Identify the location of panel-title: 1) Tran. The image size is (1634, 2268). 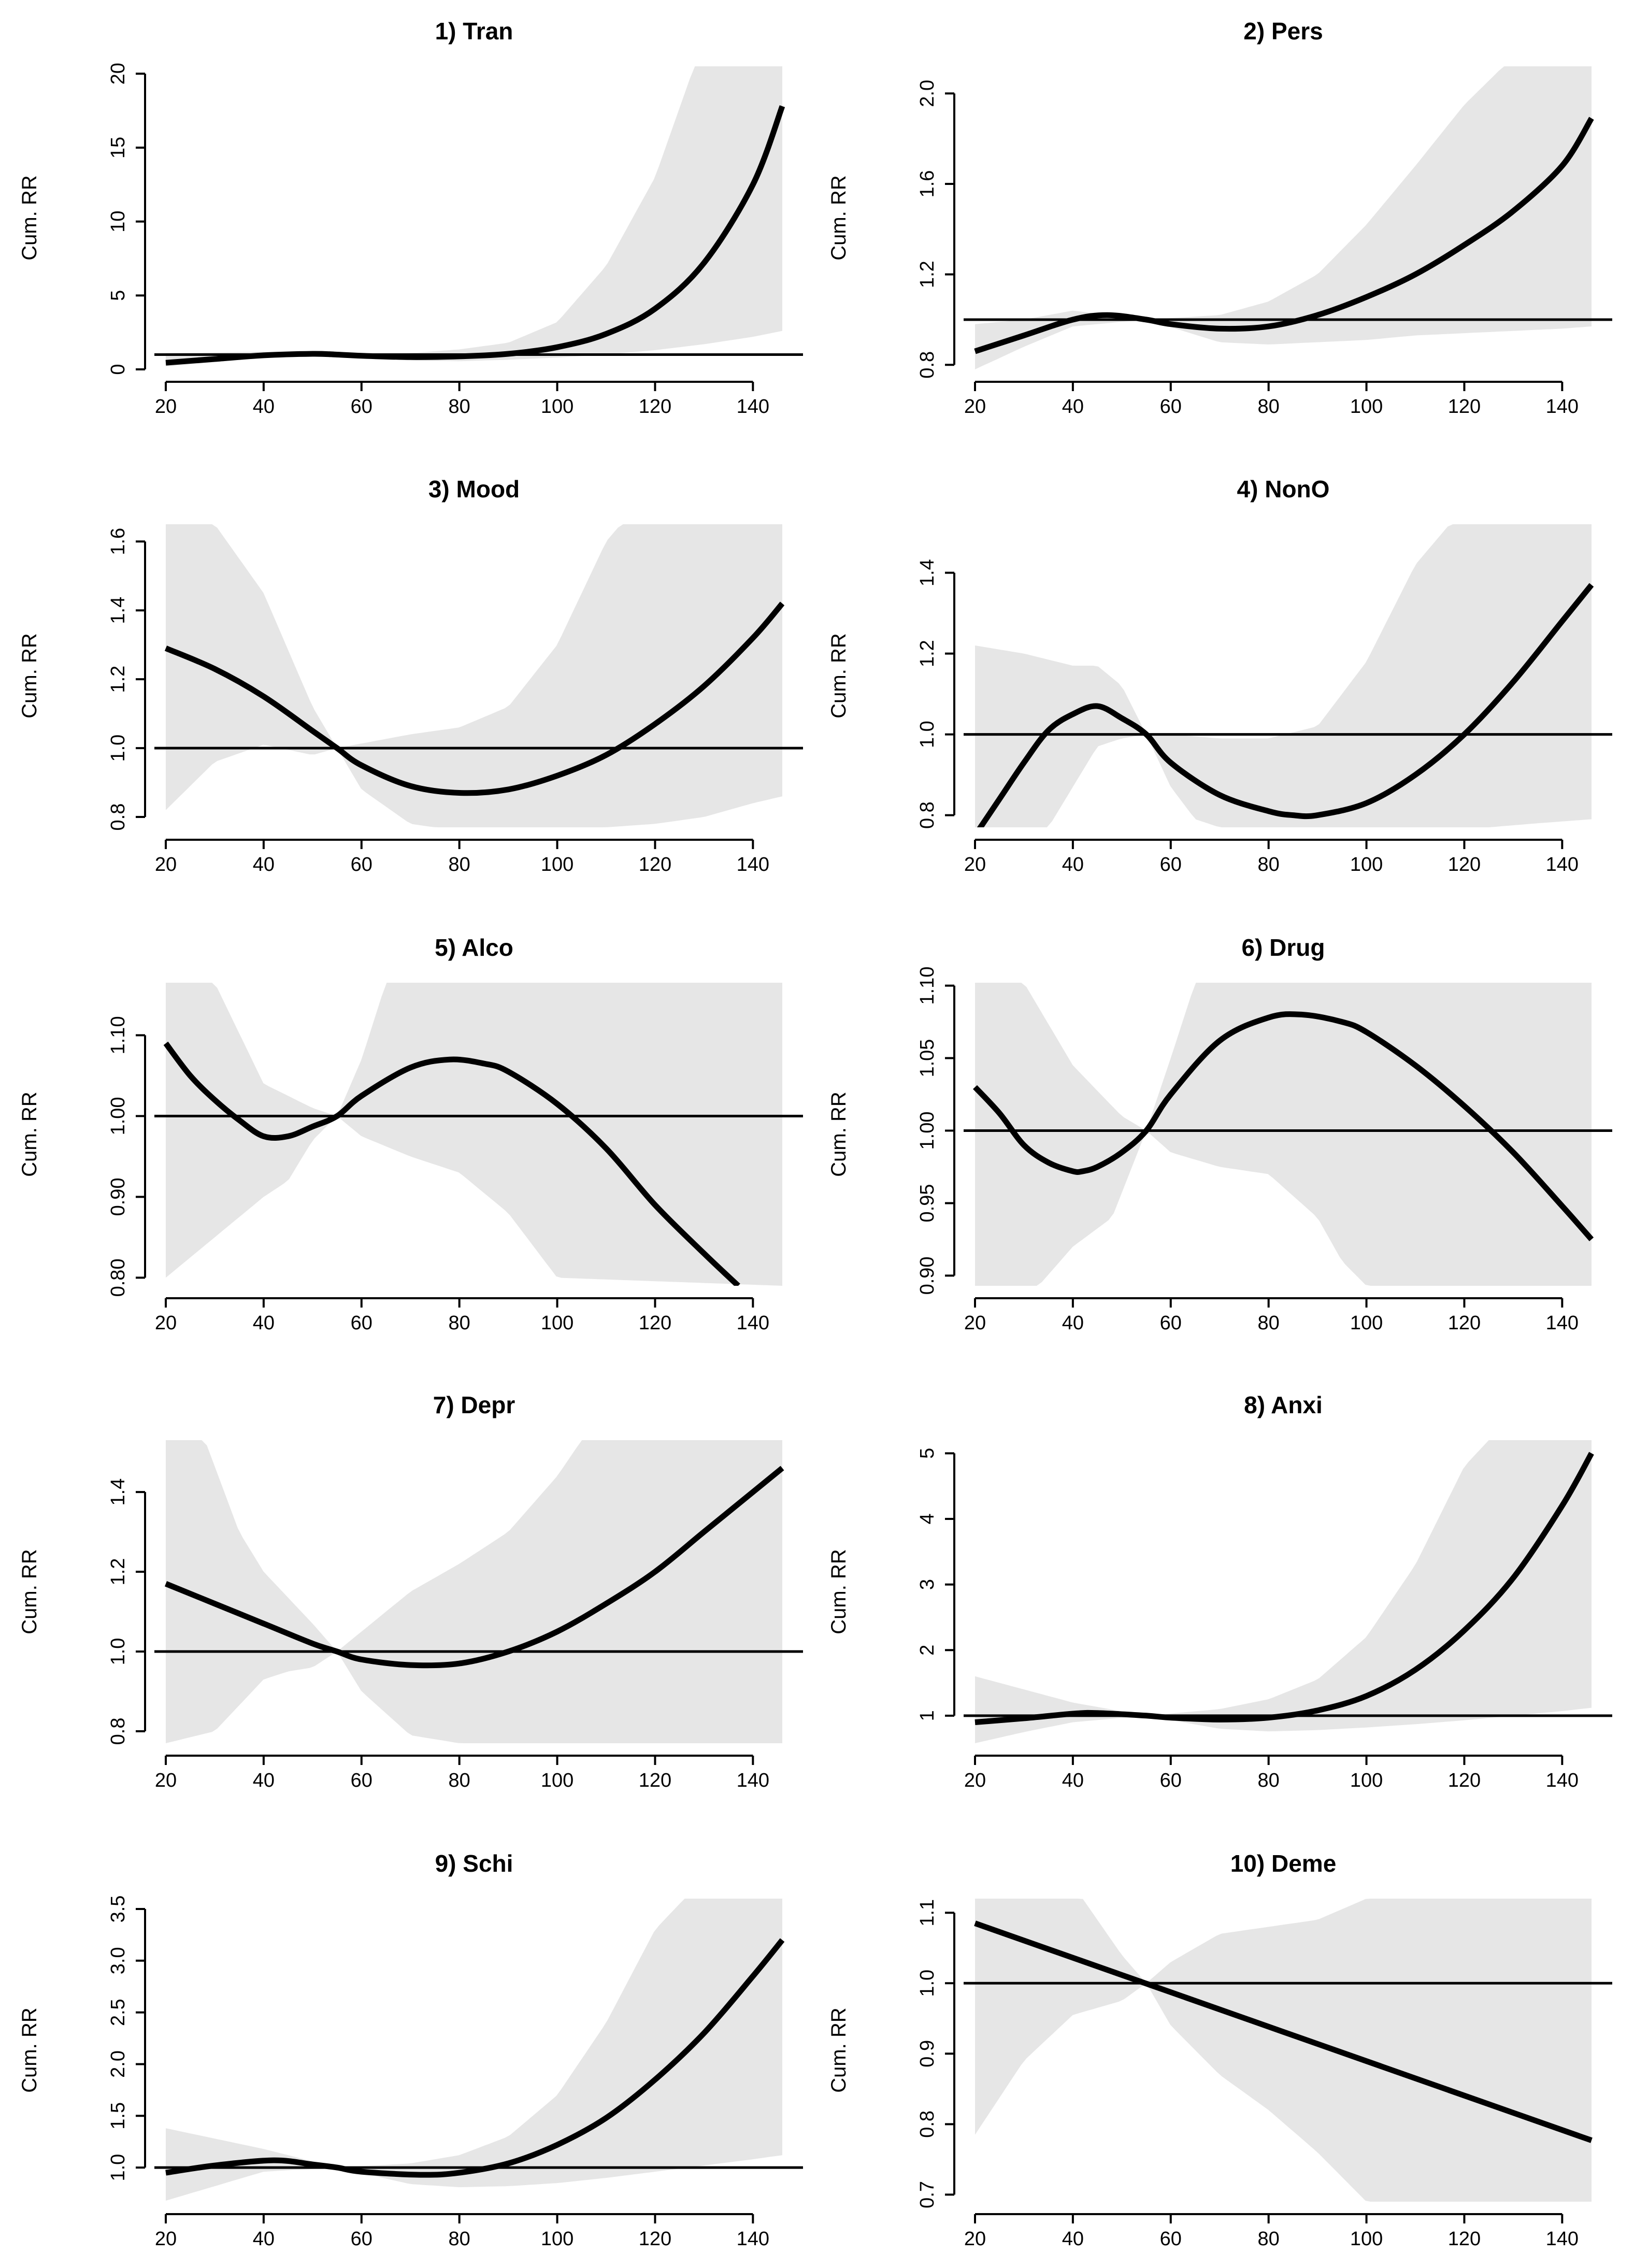
(474, 31).